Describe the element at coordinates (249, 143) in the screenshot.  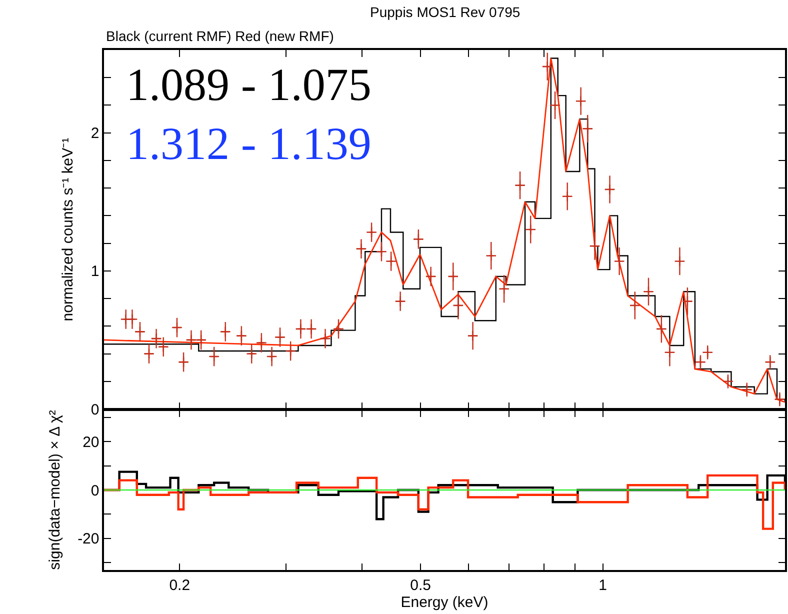
I see `annotation: 1.312 - 1.139` at that location.